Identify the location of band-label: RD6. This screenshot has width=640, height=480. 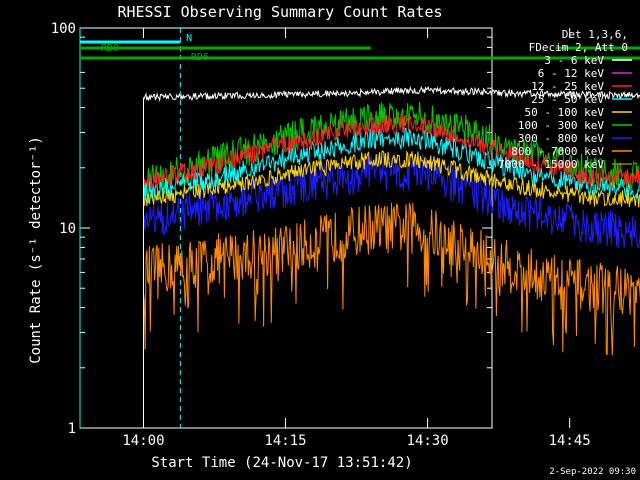
(200, 57).